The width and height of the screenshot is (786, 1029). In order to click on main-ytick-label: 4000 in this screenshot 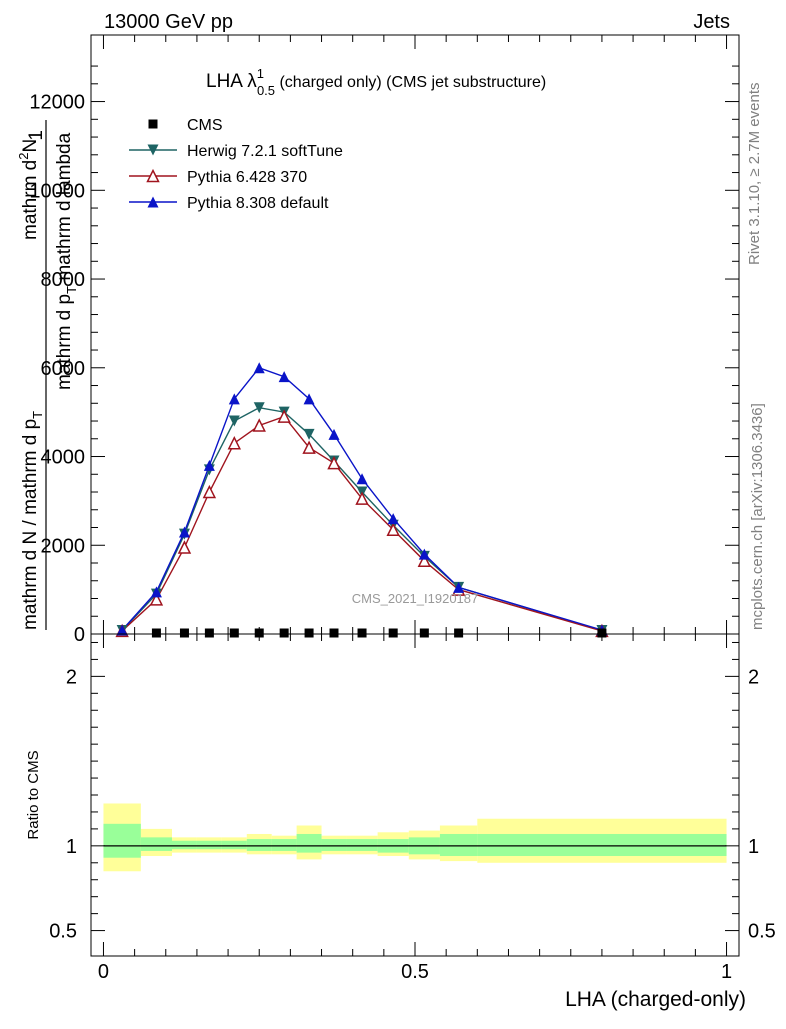, I will do `click(63, 458)`.